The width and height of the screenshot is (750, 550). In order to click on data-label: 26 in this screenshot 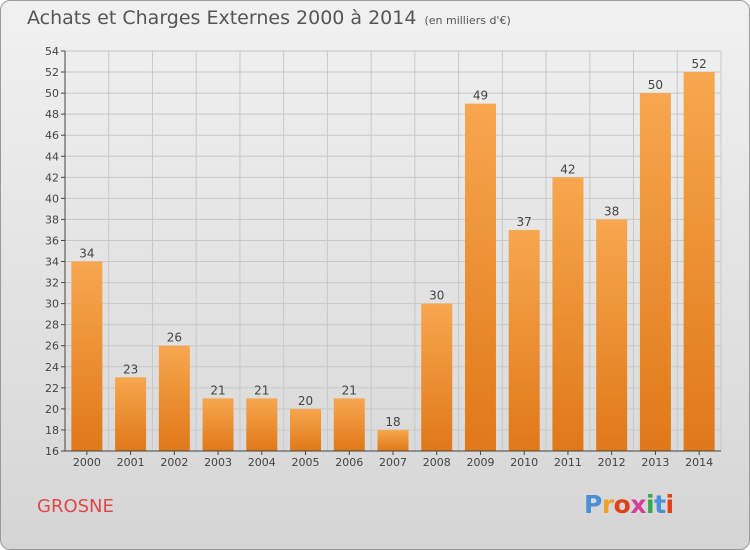, I will do `click(174, 338)`.